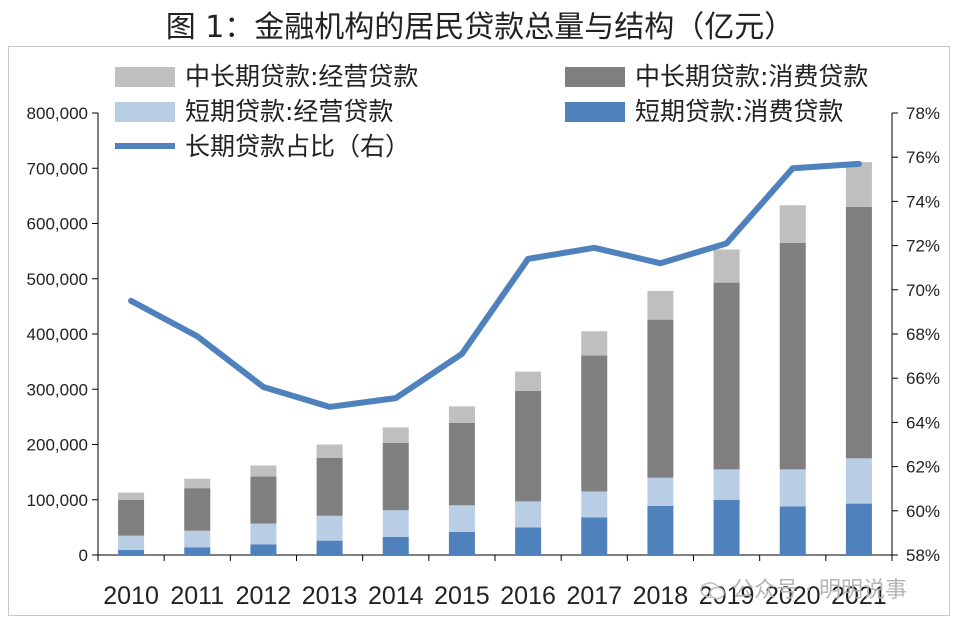 The width and height of the screenshot is (960, 625). What do you see at coordinates (57, 113) in the screenshot?
I see `y-left-tick-label: 800,000` at bounding box center [57, 113].